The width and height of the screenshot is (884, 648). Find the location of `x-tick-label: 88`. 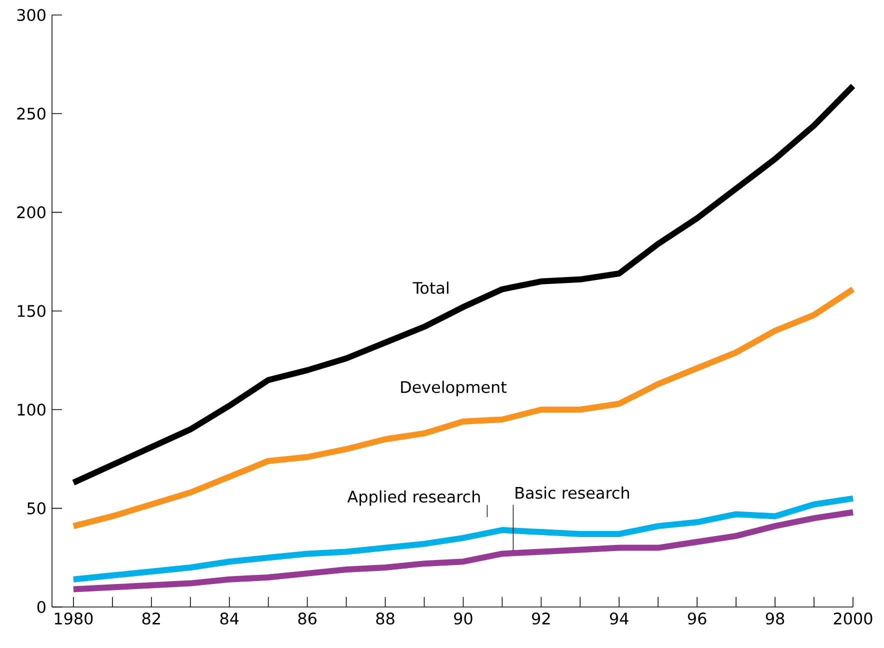

x-tick-label: 88 is located at coordinates (385, 618).